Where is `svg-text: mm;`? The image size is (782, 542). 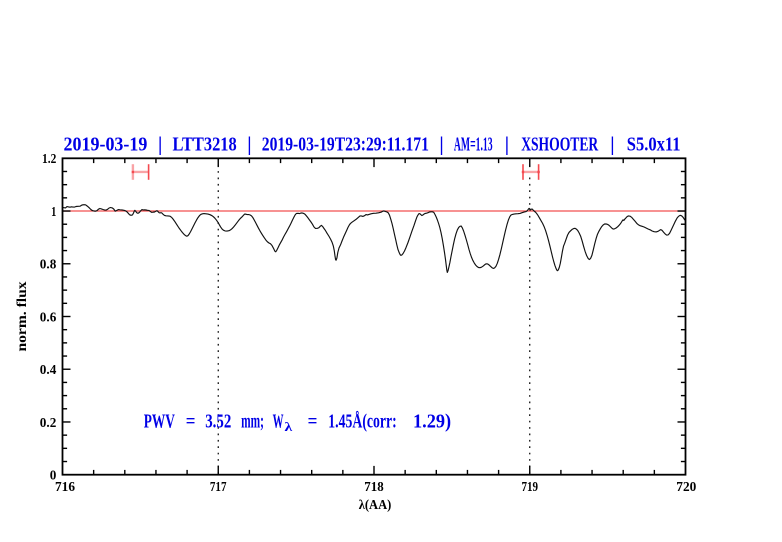
svg-text: mm; is located at coordinates (252, 421).